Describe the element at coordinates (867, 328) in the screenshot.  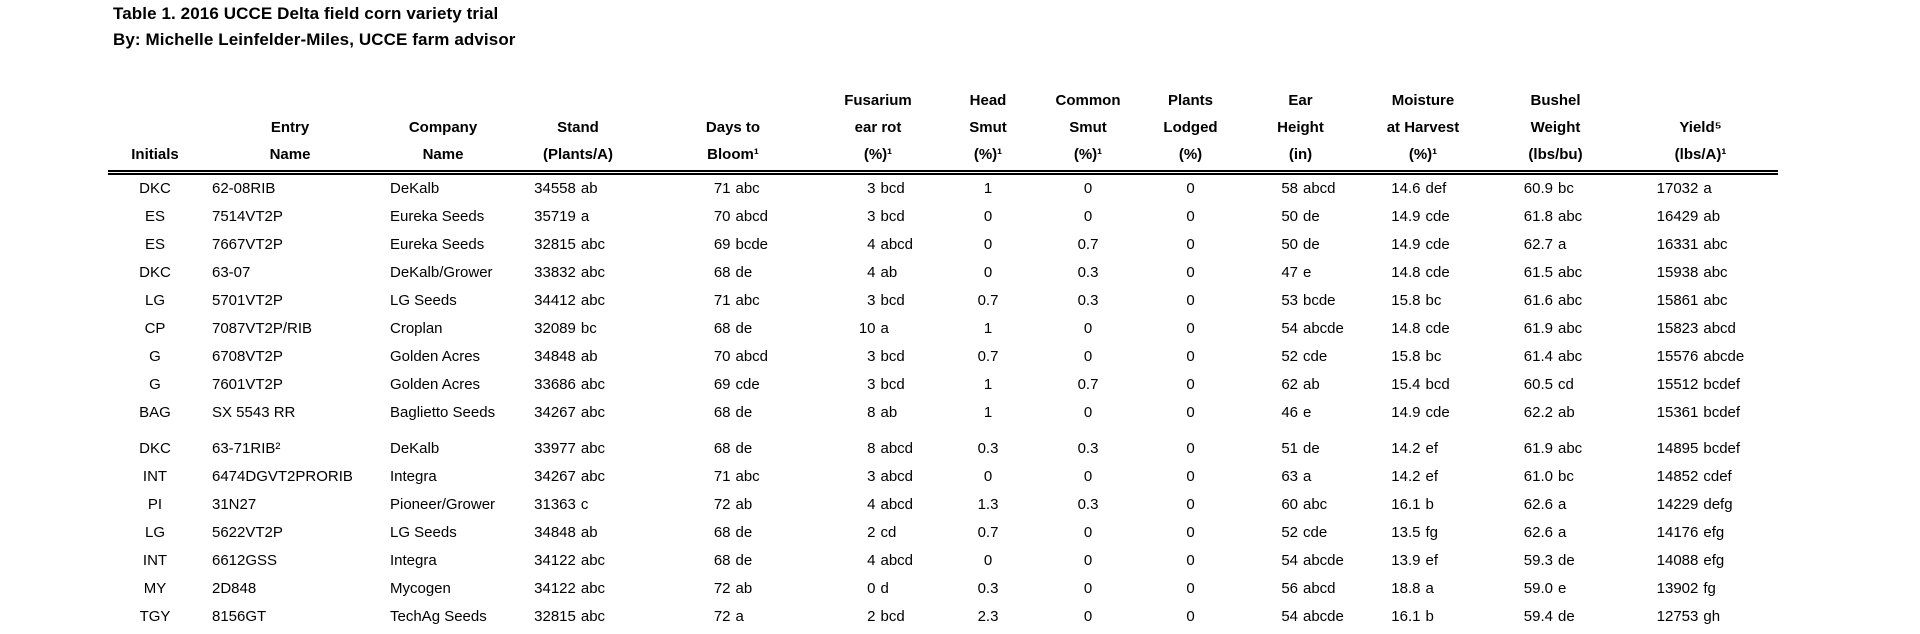
I see `cell-value: 10` at that location.